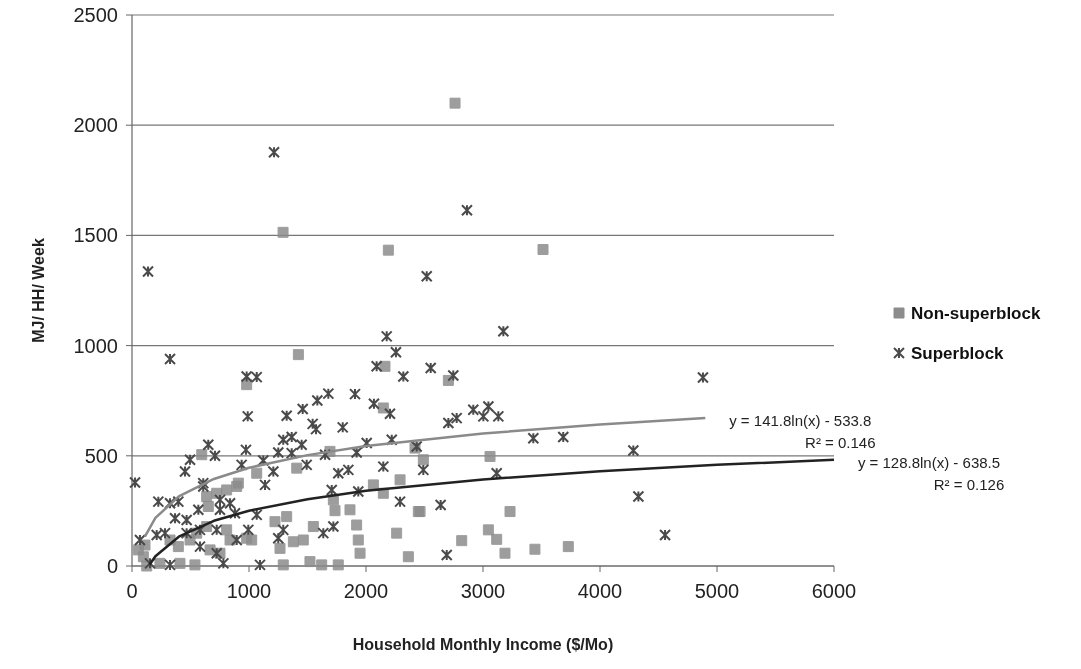  What do you see at coordinates (600, 591) in the screenshot?
I see `x-tick-label: 4000` at bounding box center [600, 591].